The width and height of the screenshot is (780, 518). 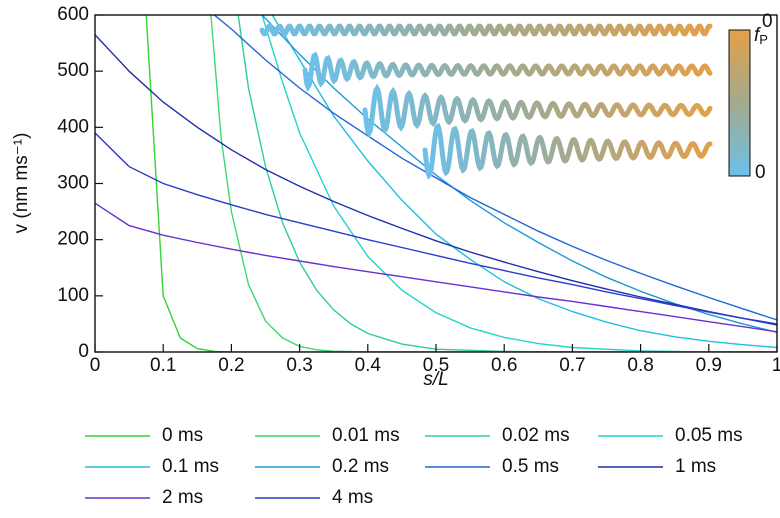 I want to click on legend-label: 0.02 ms, so click(x=536, y=435).